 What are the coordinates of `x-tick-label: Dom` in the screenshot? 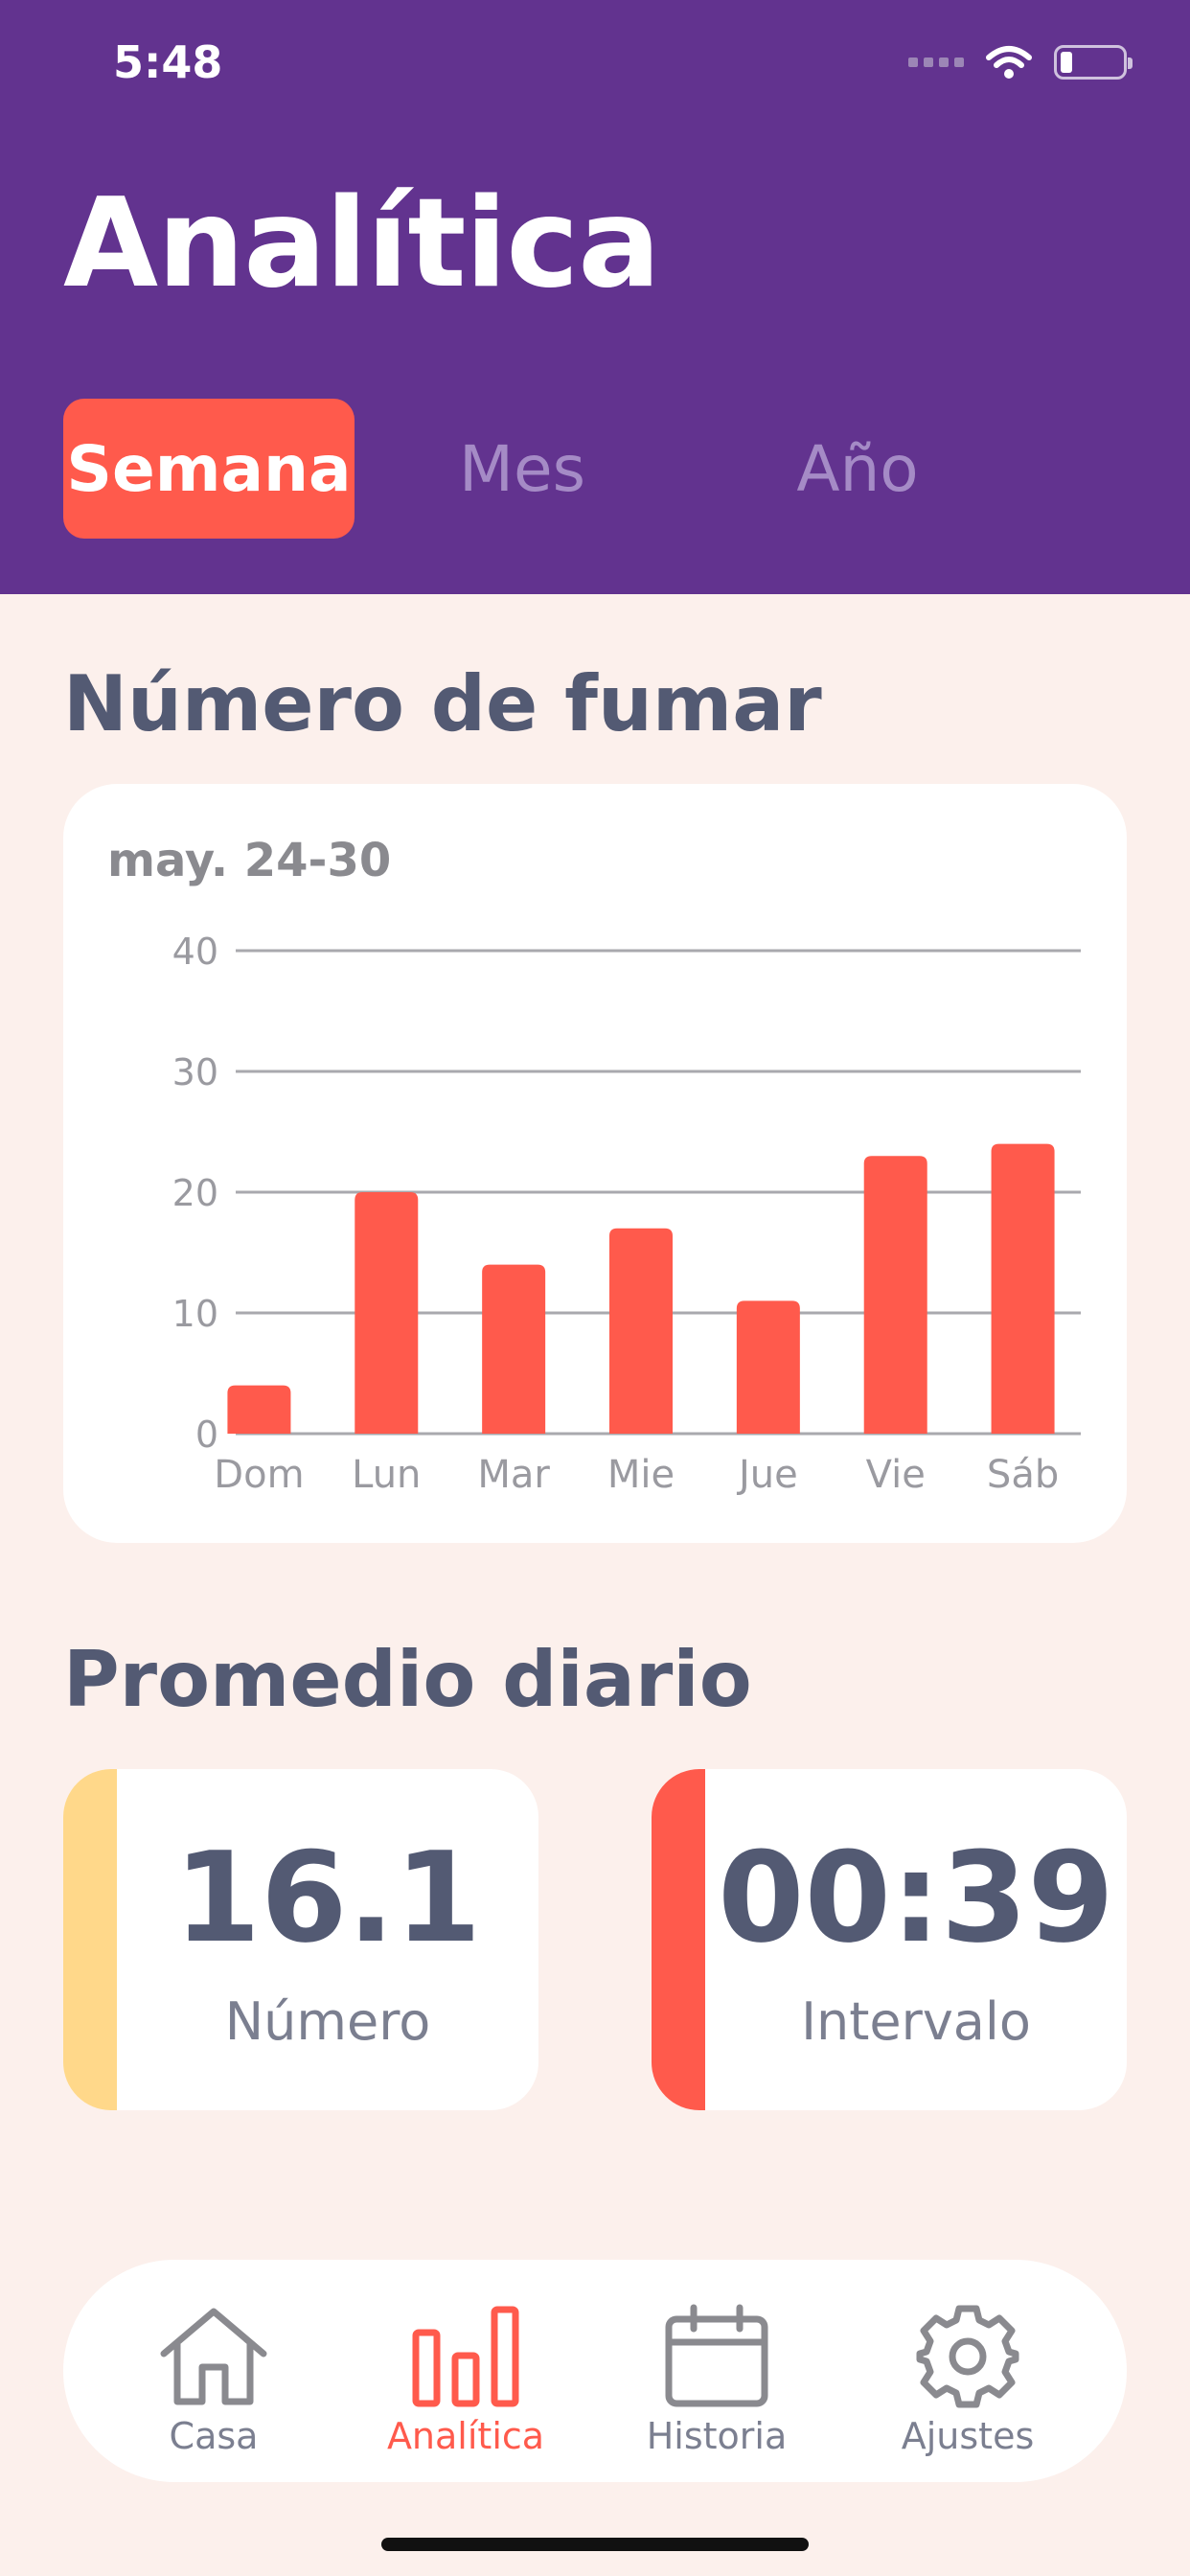 It's located at (259, 1475).